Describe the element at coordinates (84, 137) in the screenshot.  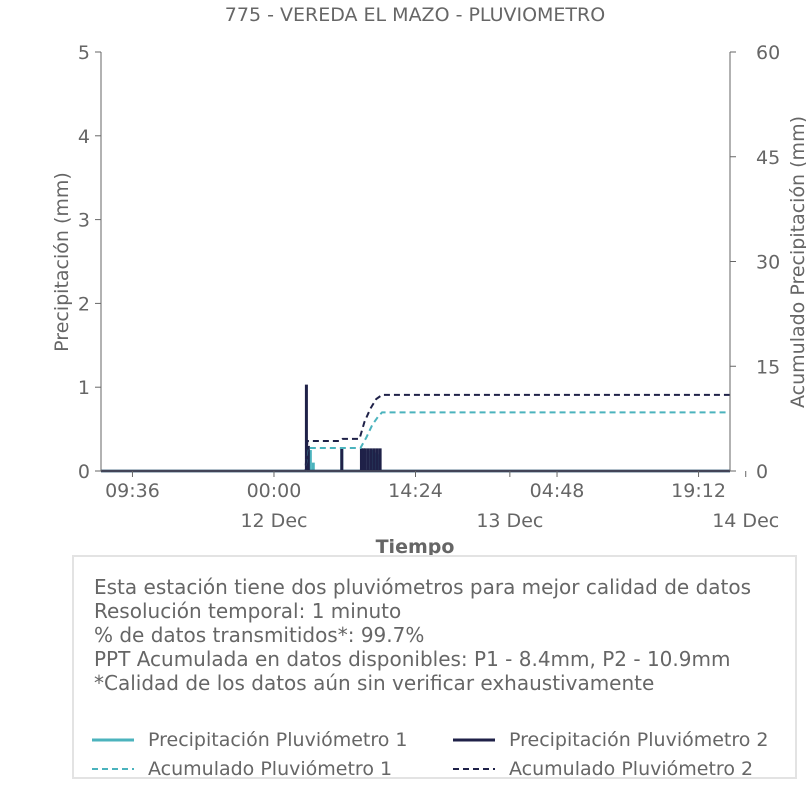
I see `y-tick-label-left: 4` at that location.